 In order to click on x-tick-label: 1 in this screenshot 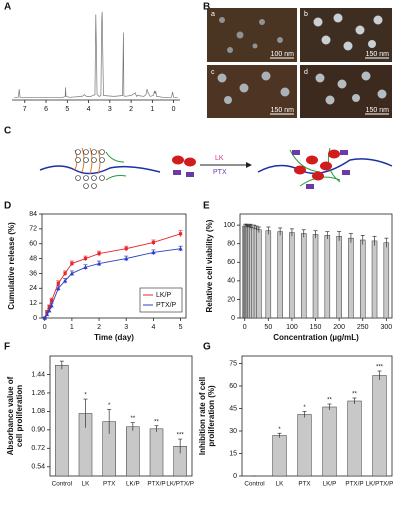, I will do `click(152, 109)`.